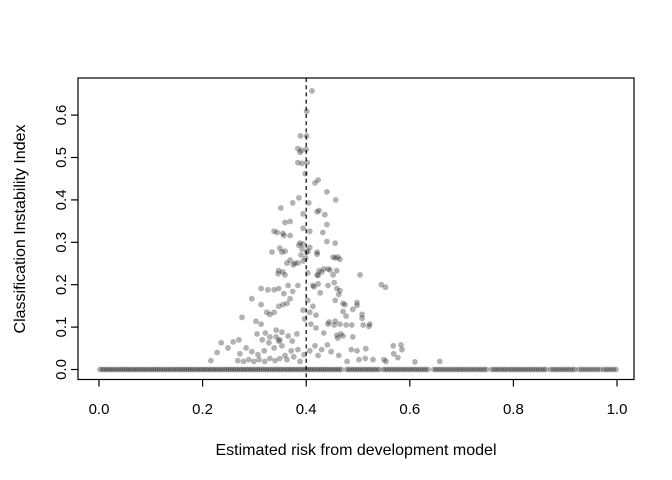  I want to click on y-tick-label: 0.4, so click(61, 199).